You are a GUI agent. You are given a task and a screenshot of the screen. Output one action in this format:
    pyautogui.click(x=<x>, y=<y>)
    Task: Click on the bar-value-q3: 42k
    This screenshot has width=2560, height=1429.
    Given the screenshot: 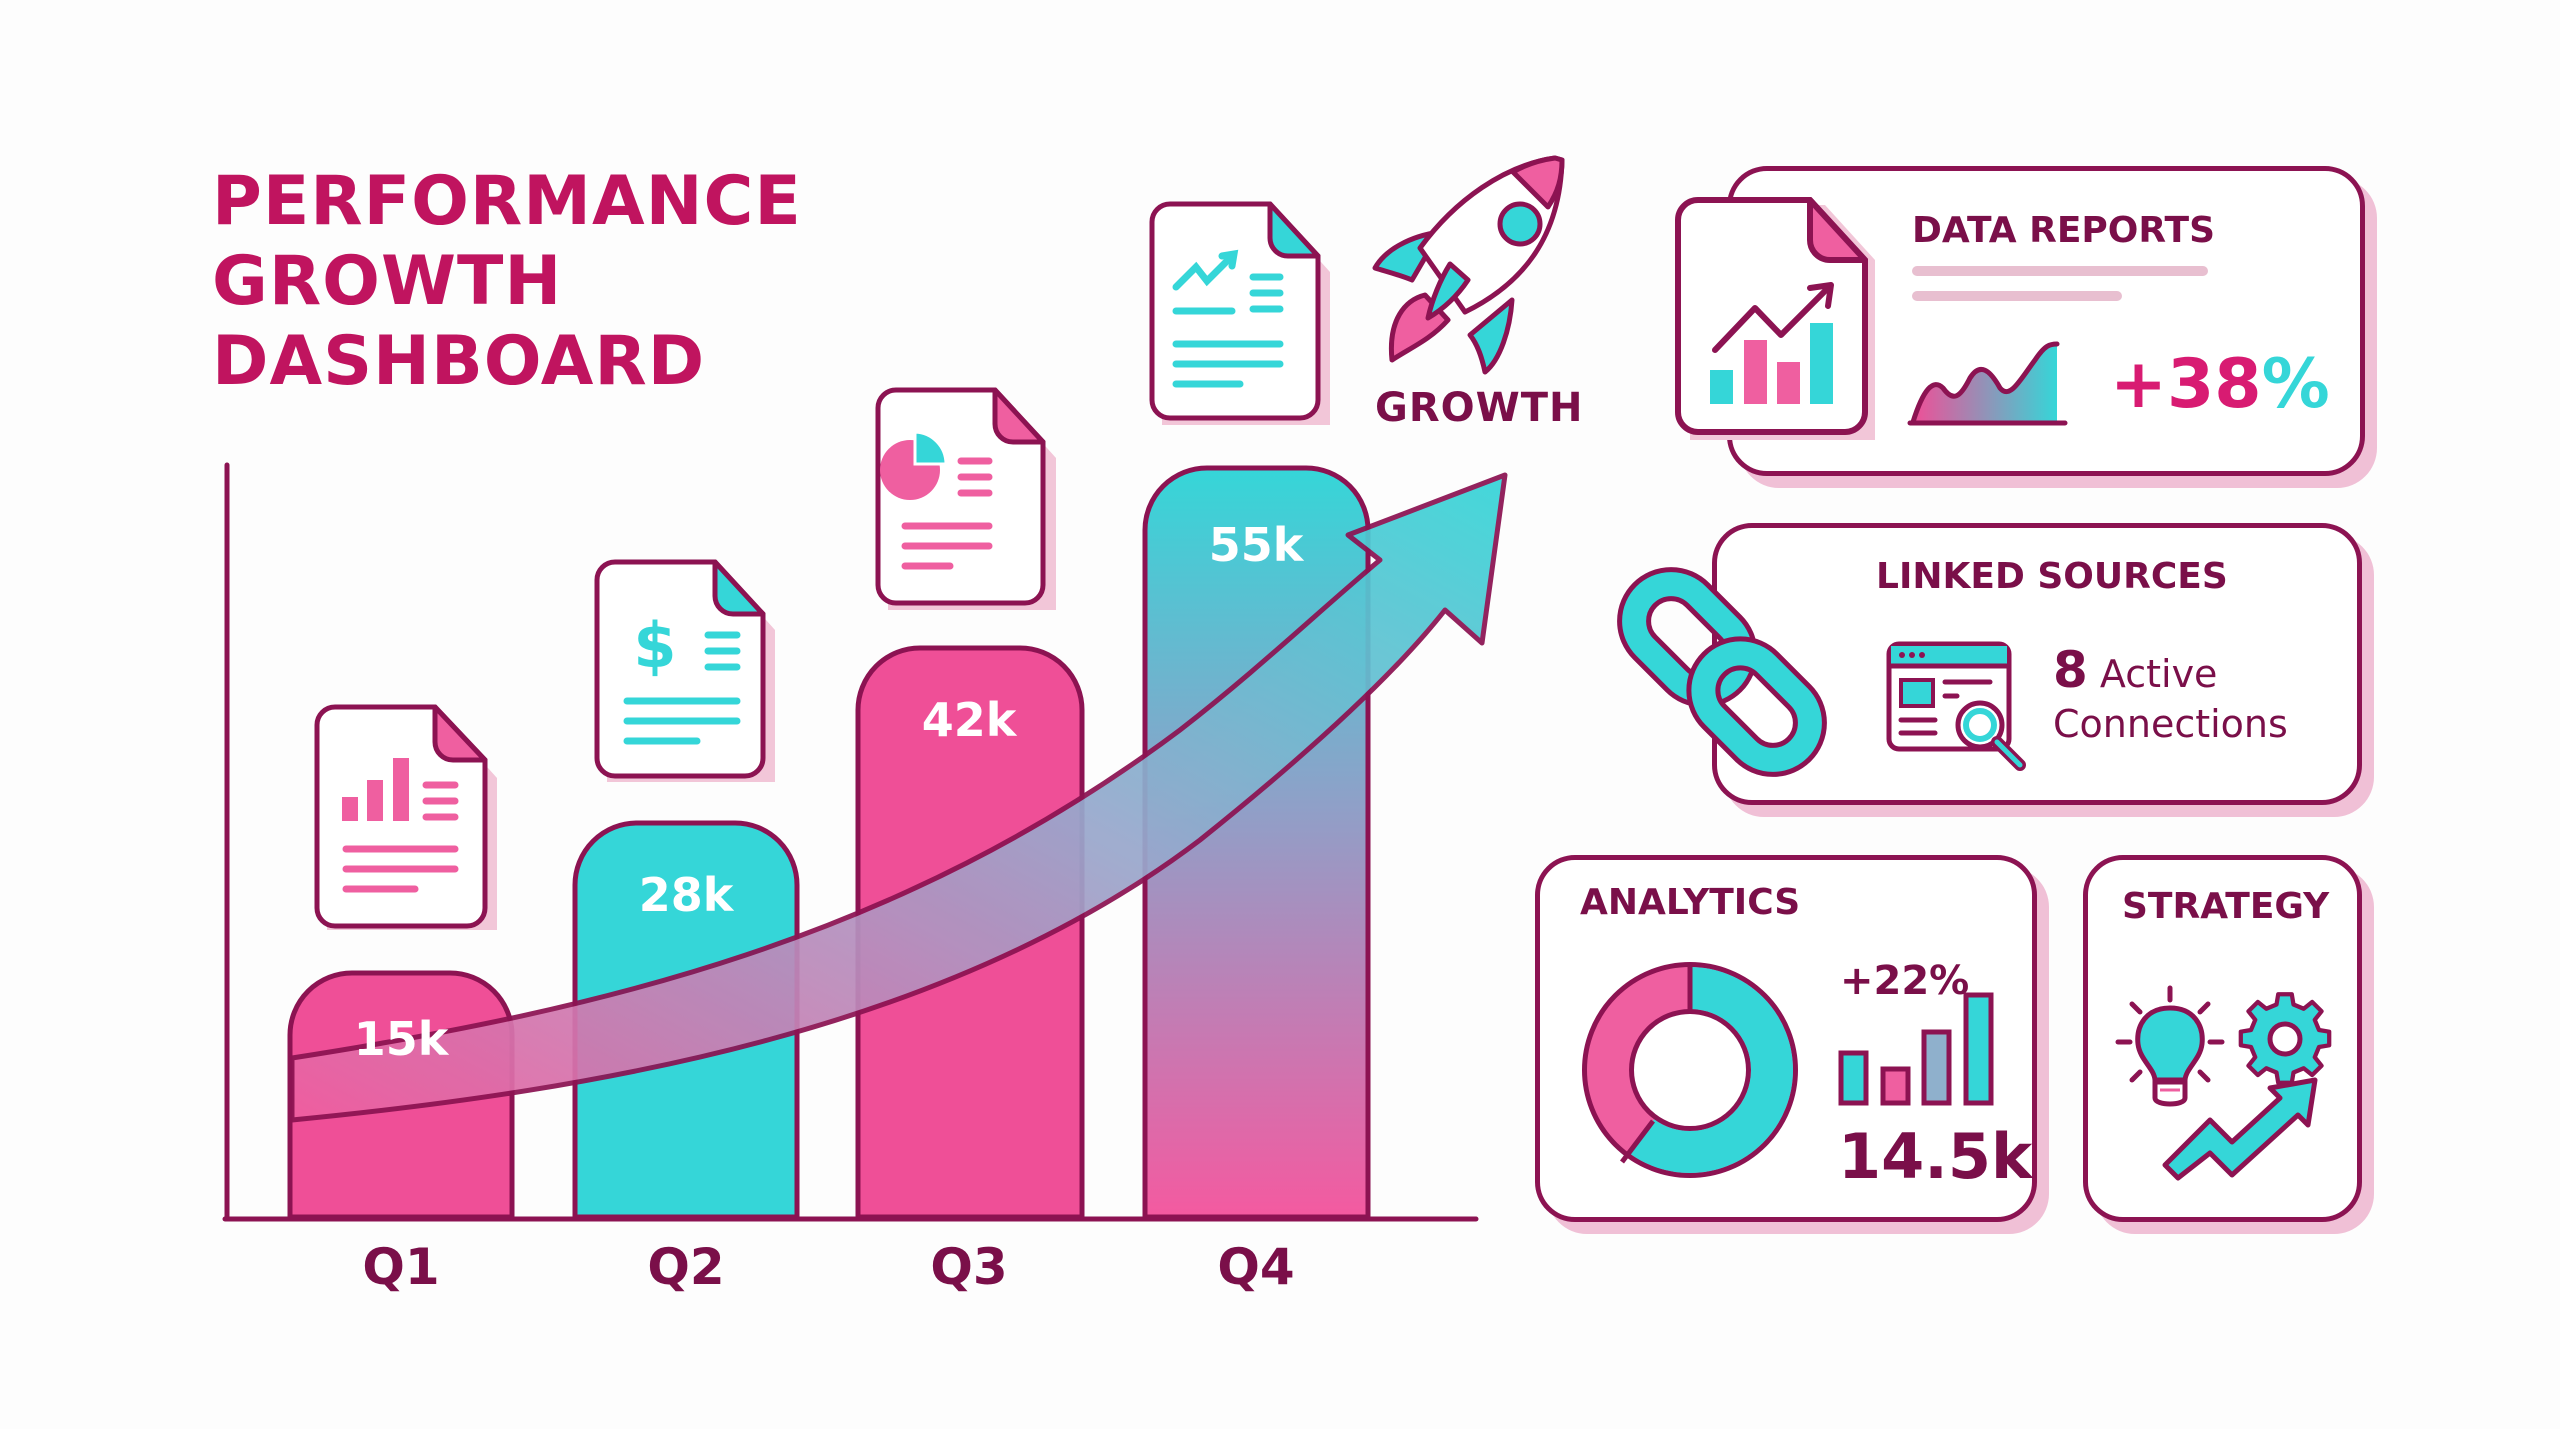 What is the action you would take?
    pyautogui.click(x=969, y=720)
    